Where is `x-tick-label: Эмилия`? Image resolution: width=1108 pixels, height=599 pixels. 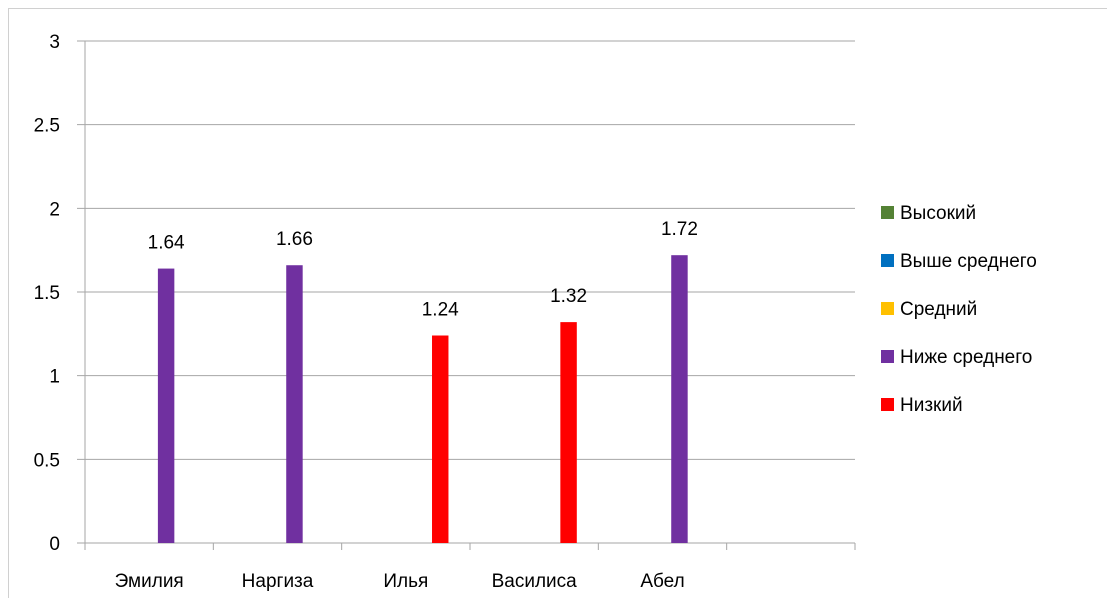 x-tick-label: Эмилия is located at coordinates (149, 581).